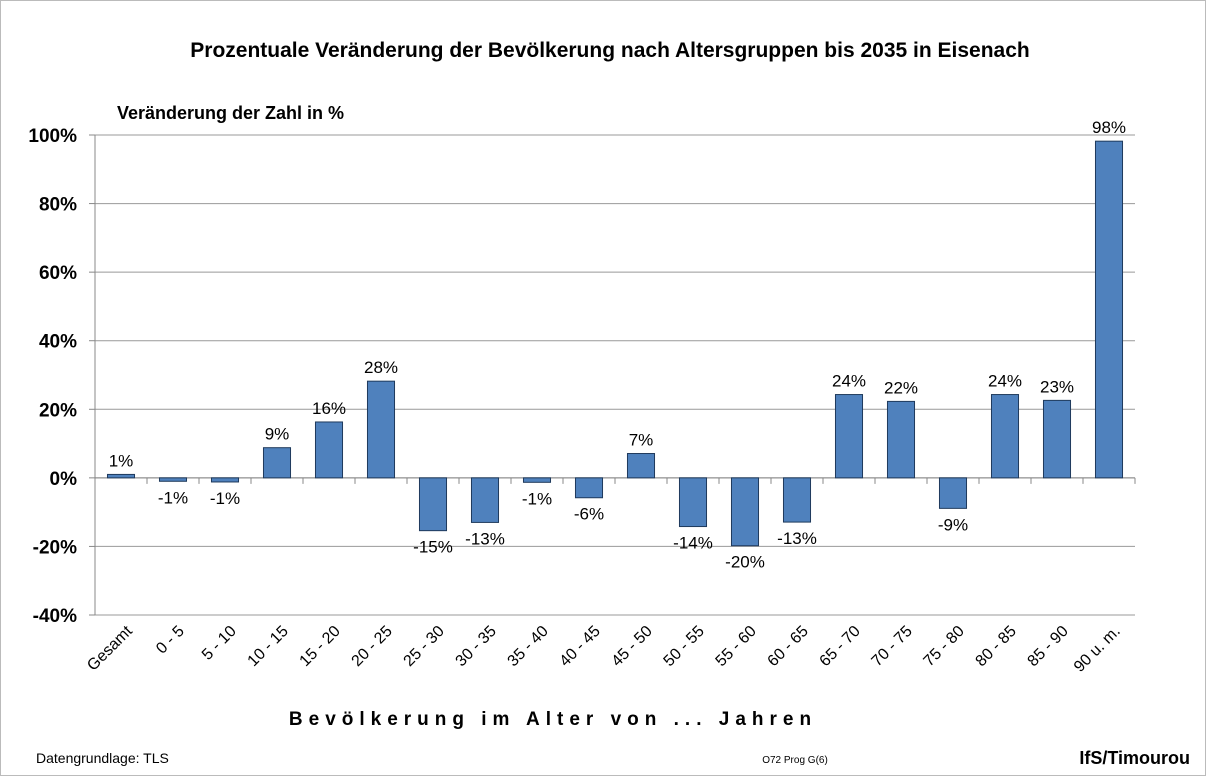  I want to click on source: Datengrundlage: TLS, so click(102, 758).